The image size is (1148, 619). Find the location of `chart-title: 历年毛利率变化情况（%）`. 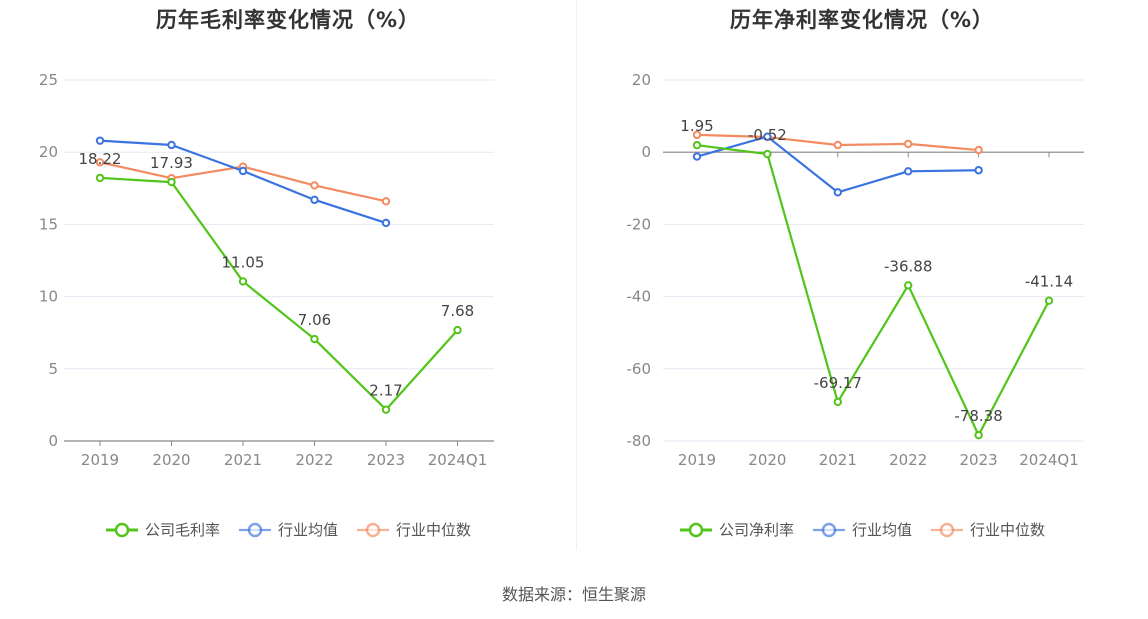

chart-title: 历年毛利率变化情况（%） is located at coordinates (288, 20).